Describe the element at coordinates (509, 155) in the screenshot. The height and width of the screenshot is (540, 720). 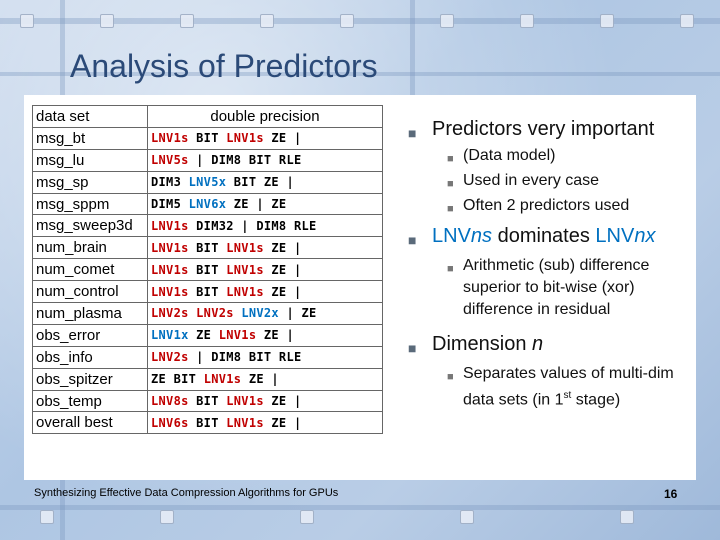
I see `sub-bullet-text: (Data model)` at that location.